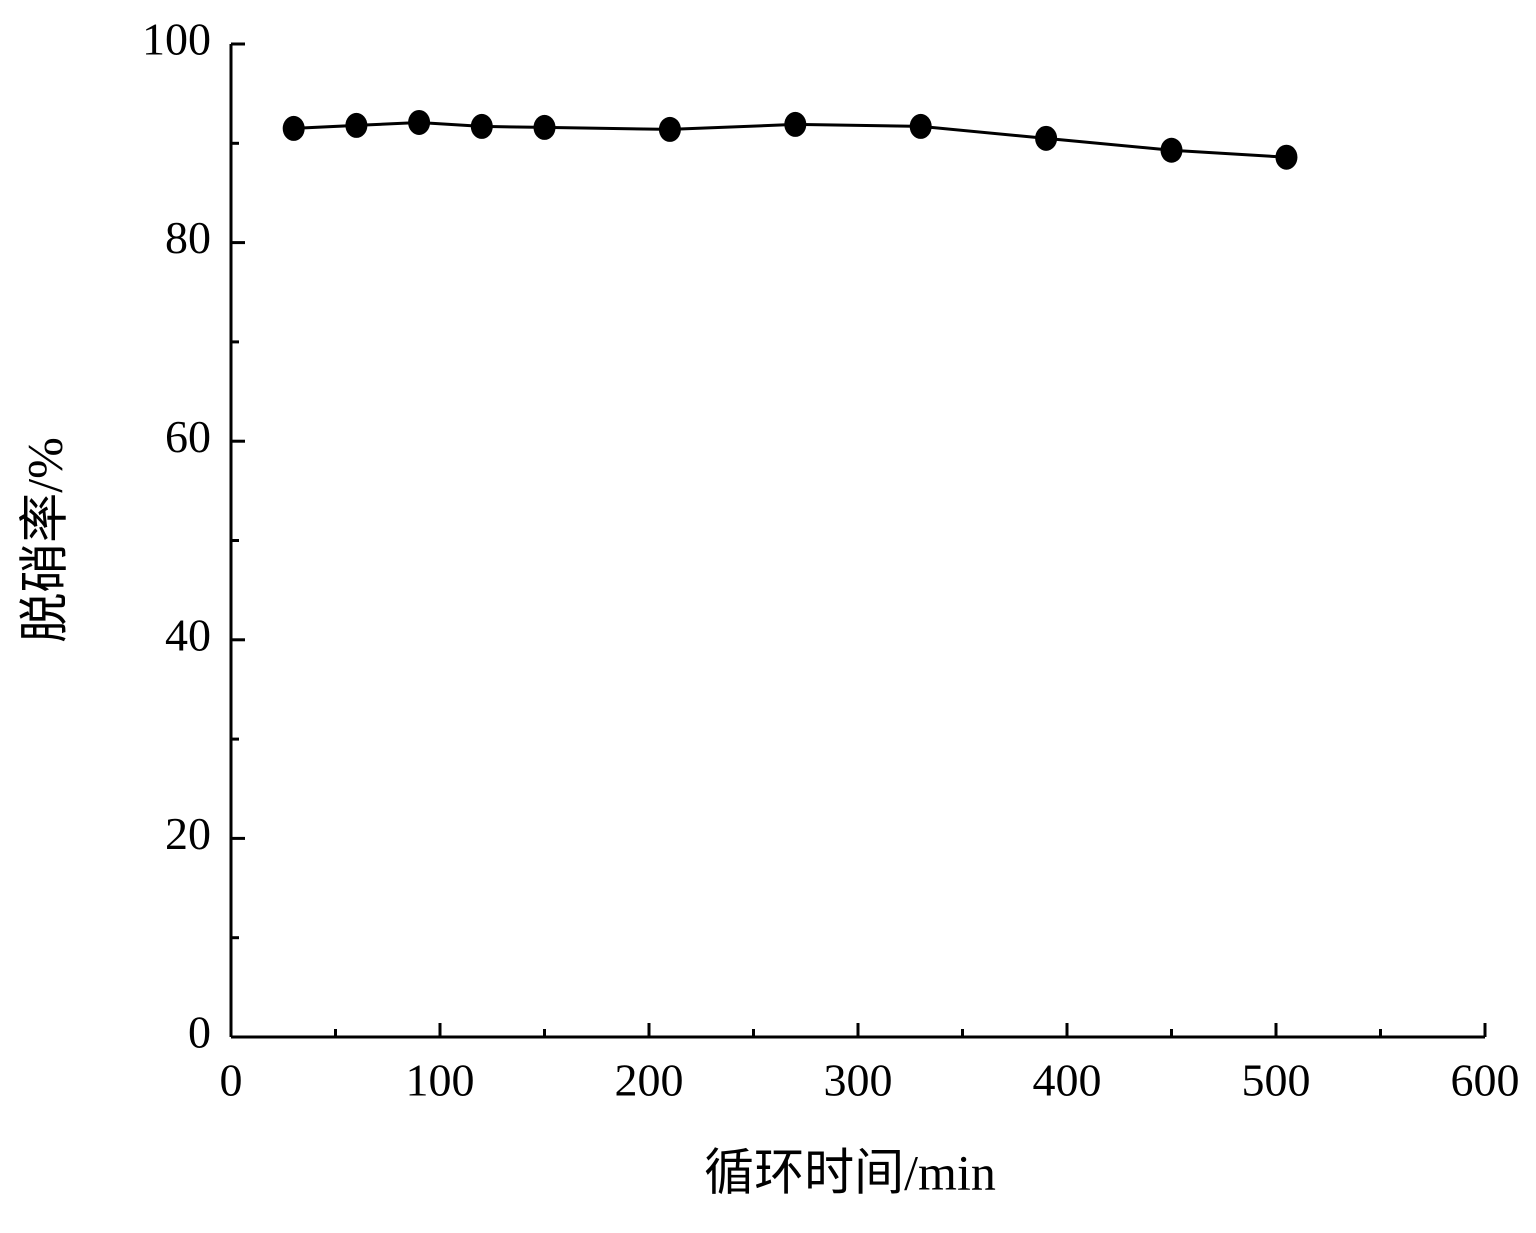 This screenshot has width=1536, height=1233. I want to click on x-tick-label: 100, so click(440, 1080).